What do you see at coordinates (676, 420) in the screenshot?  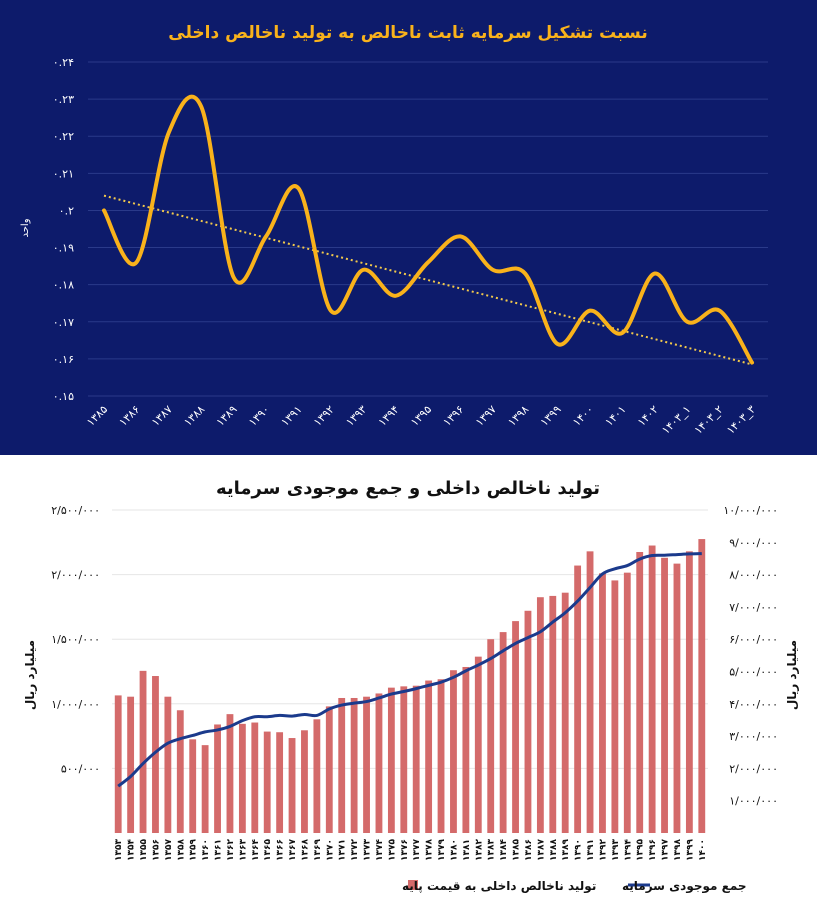 I see `x-tick-label: ۱۴۰۳_۱` at bounding box center [676, 420].